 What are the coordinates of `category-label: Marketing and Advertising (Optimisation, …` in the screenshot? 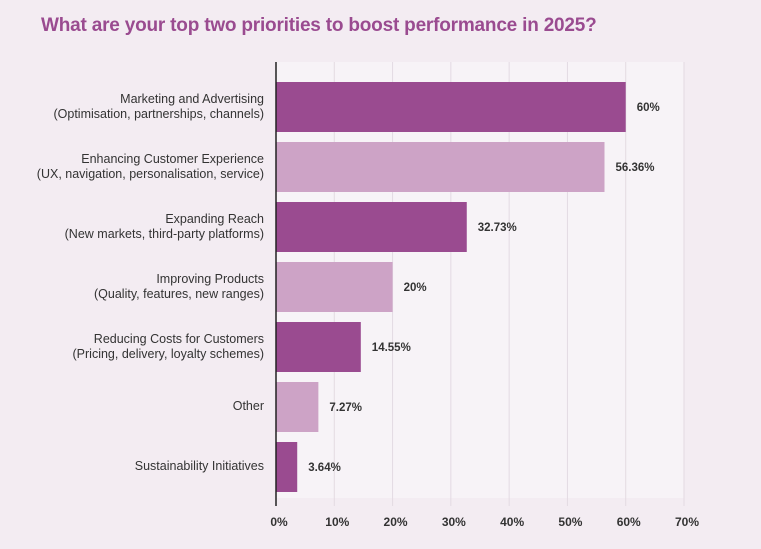 It's located at (134, 107).